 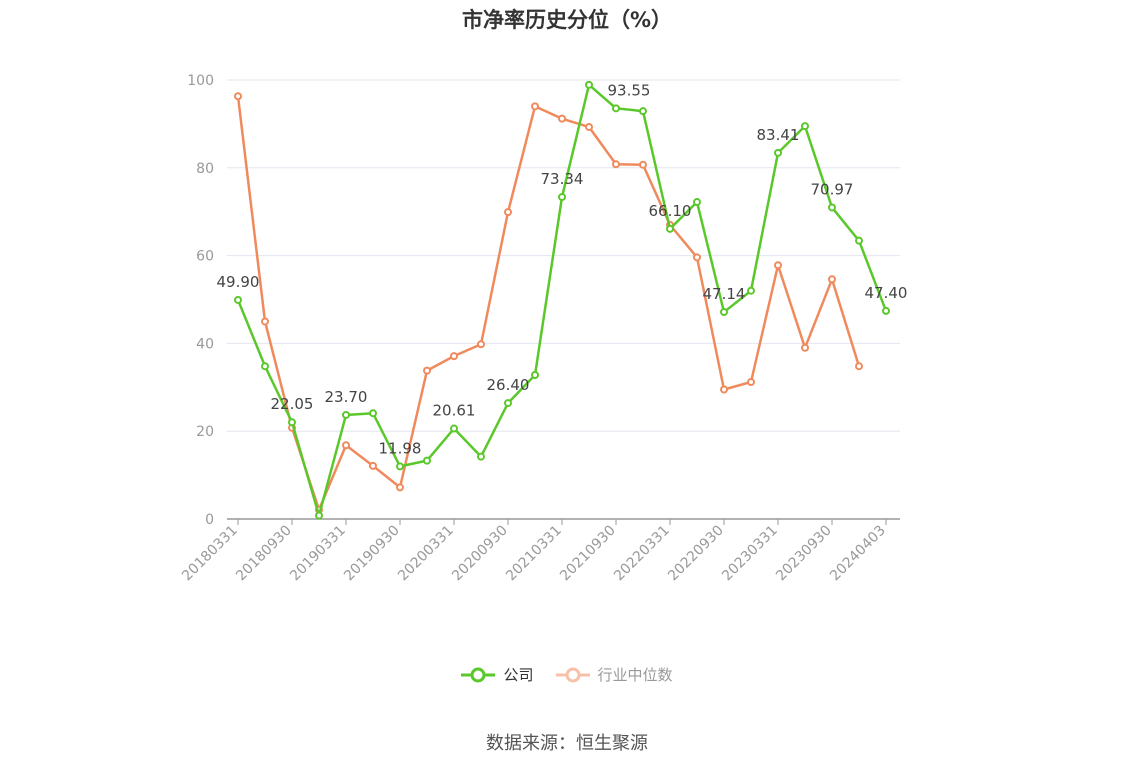 What do you see at coordinates (209, 520) in the screenshot?
I see `y-tick-label: 0` at bounding box center [209, 520].